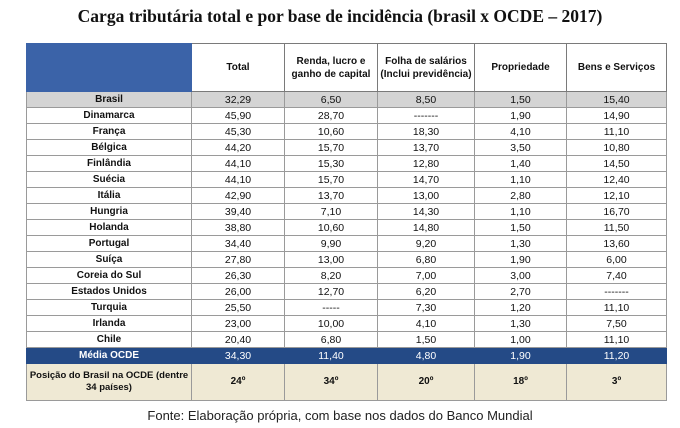 This screenshot has height=428, width=680. Describe the element at coordinates (238, 131) in the screenshot. I see `total-cell: 45,30` at that location.